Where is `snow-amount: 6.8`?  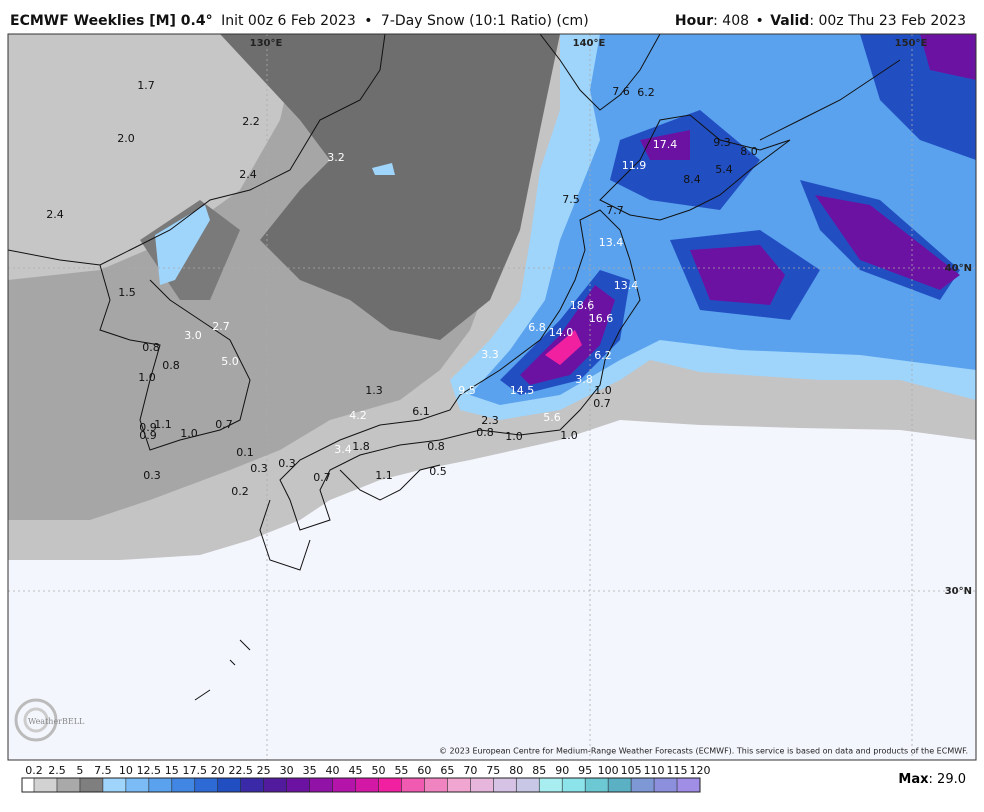 snow-amount: 6.8 is located at coordinates (537, 327).